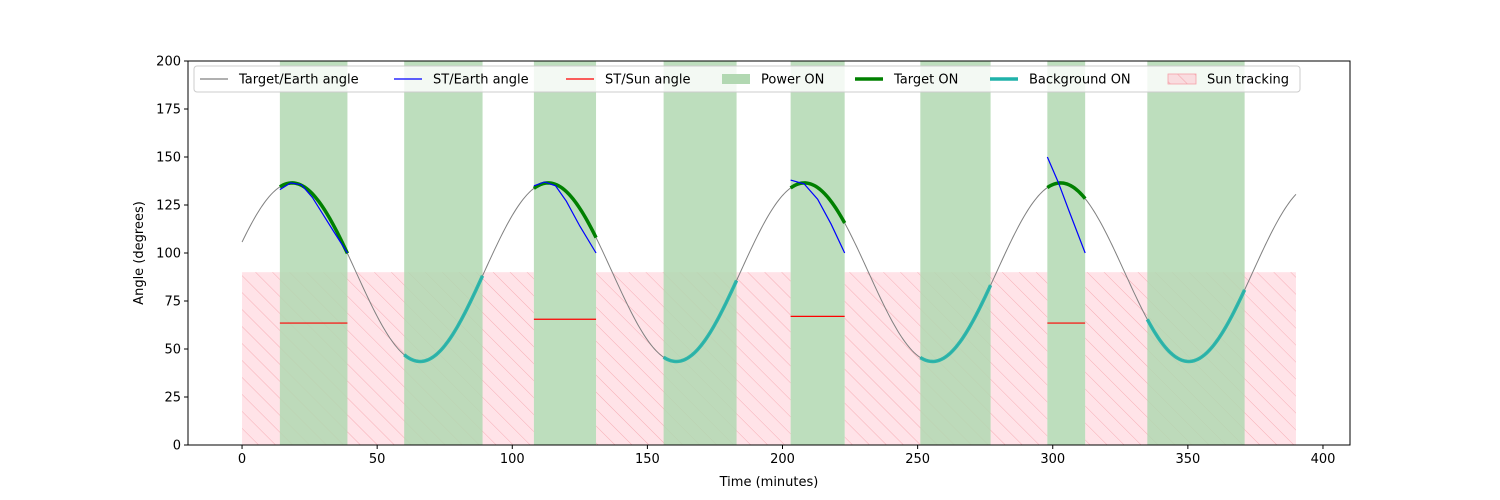 This screenshot has width=1500, height=500. I want to click on y-tick-label: 25, so click(172, 398).